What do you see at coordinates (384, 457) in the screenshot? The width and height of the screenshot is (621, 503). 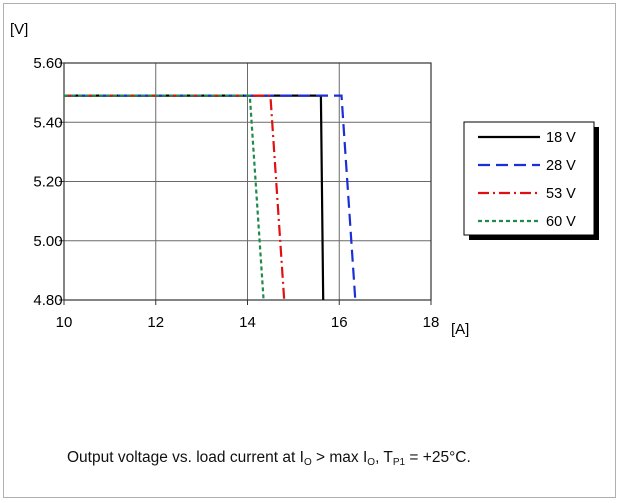 I see `caption-mid-2: , T` at bounding box center [384, 457].